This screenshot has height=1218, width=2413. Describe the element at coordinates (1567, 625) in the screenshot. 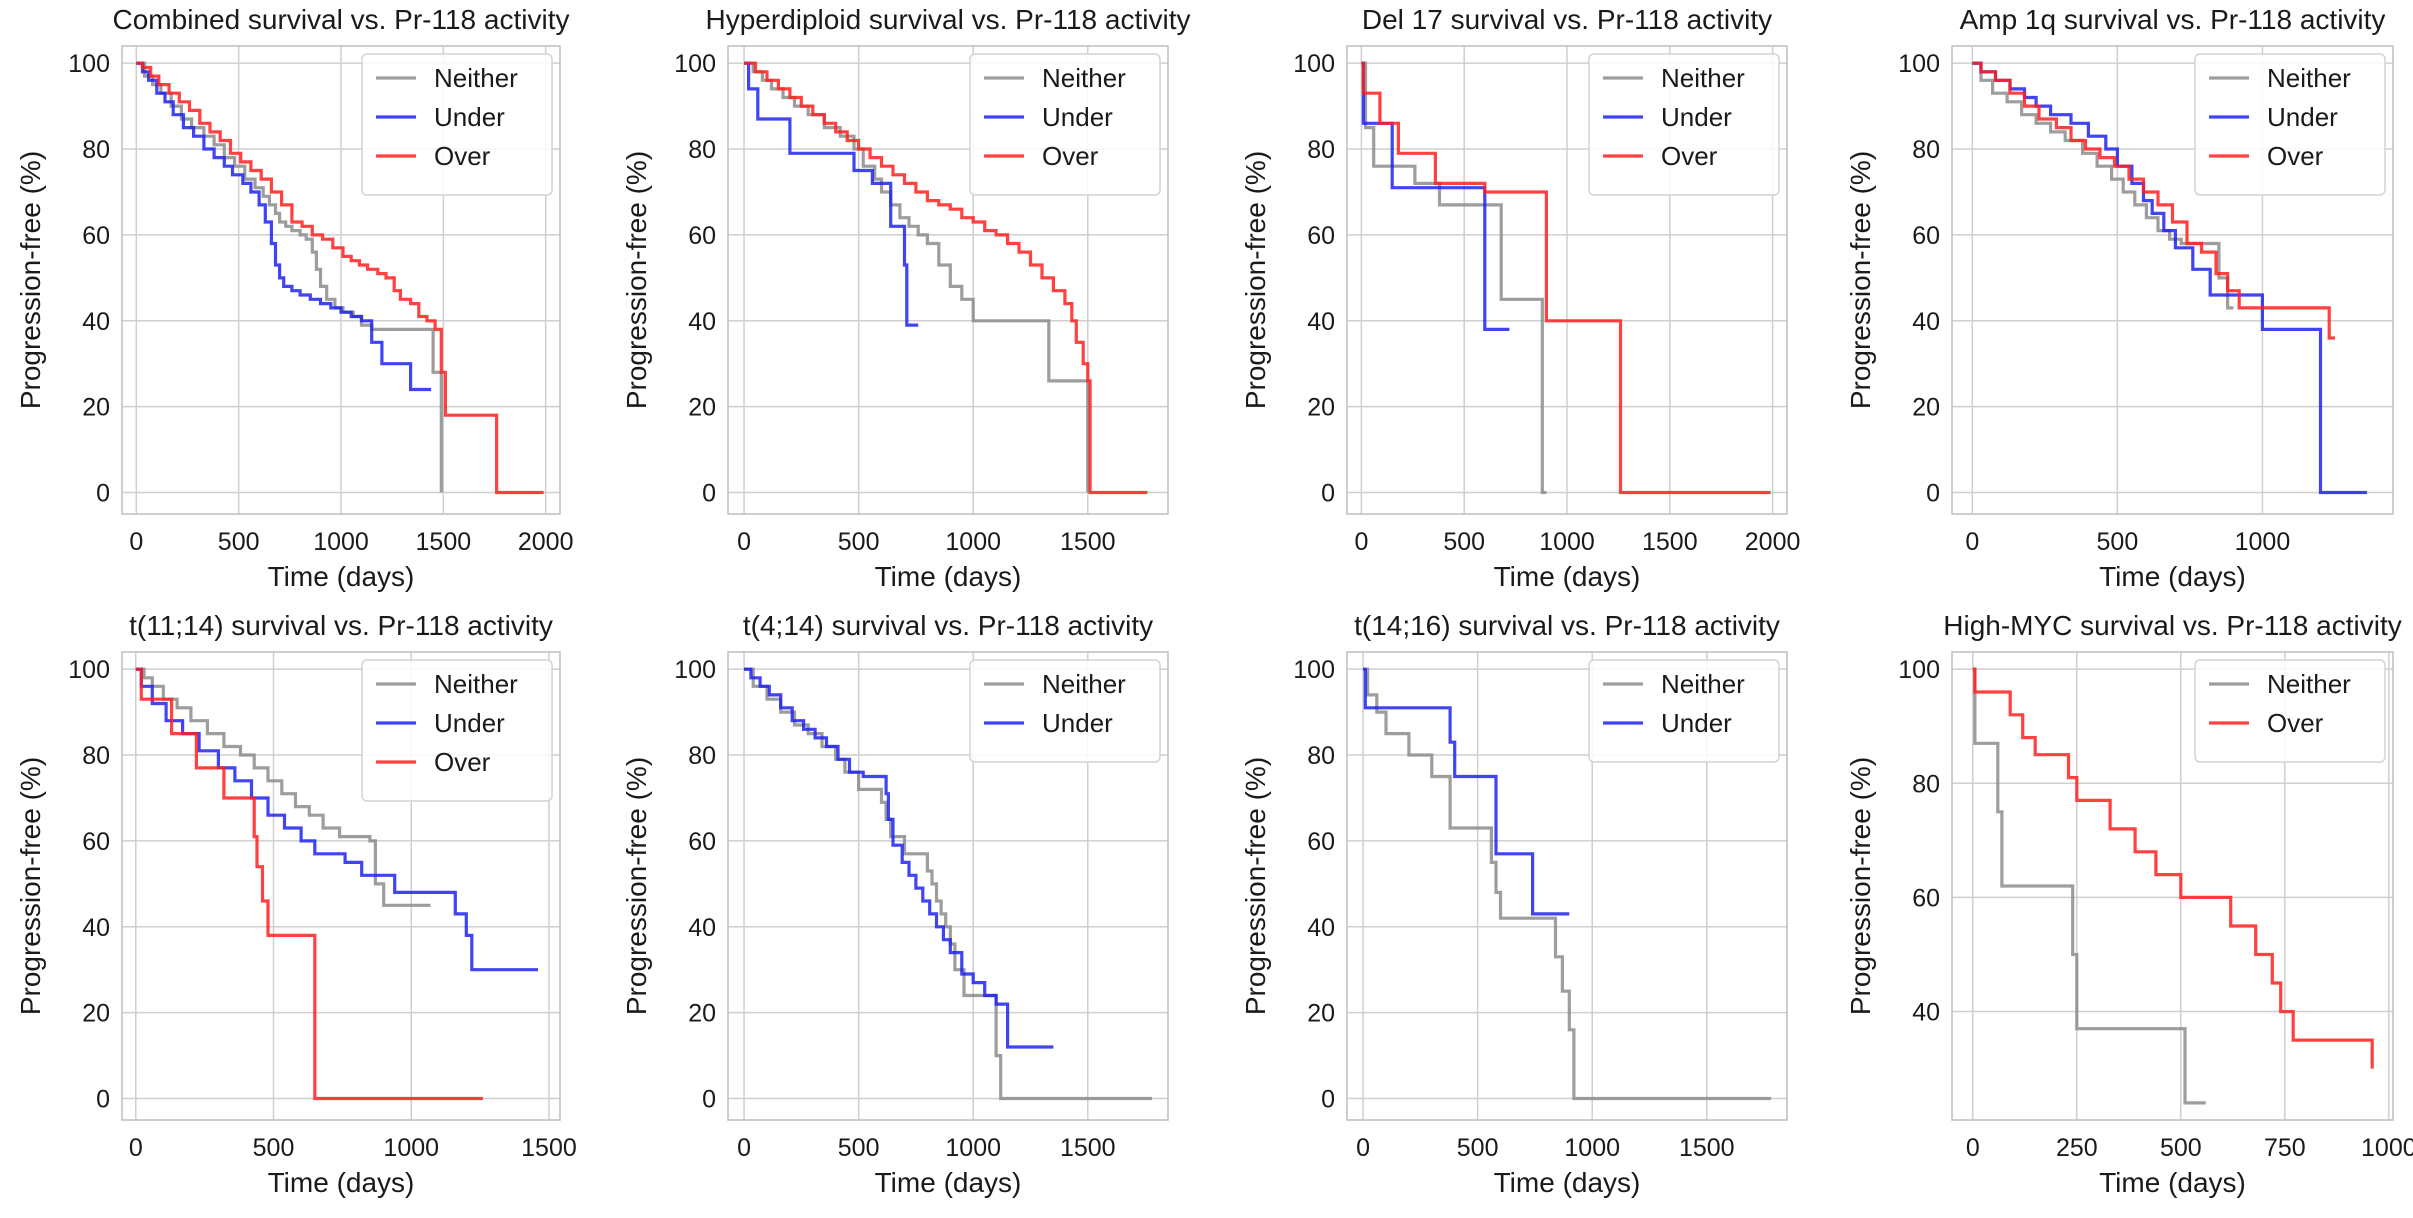

I see `chart-title: t(14;16) survival vs. Pr-118 activity` at that location.